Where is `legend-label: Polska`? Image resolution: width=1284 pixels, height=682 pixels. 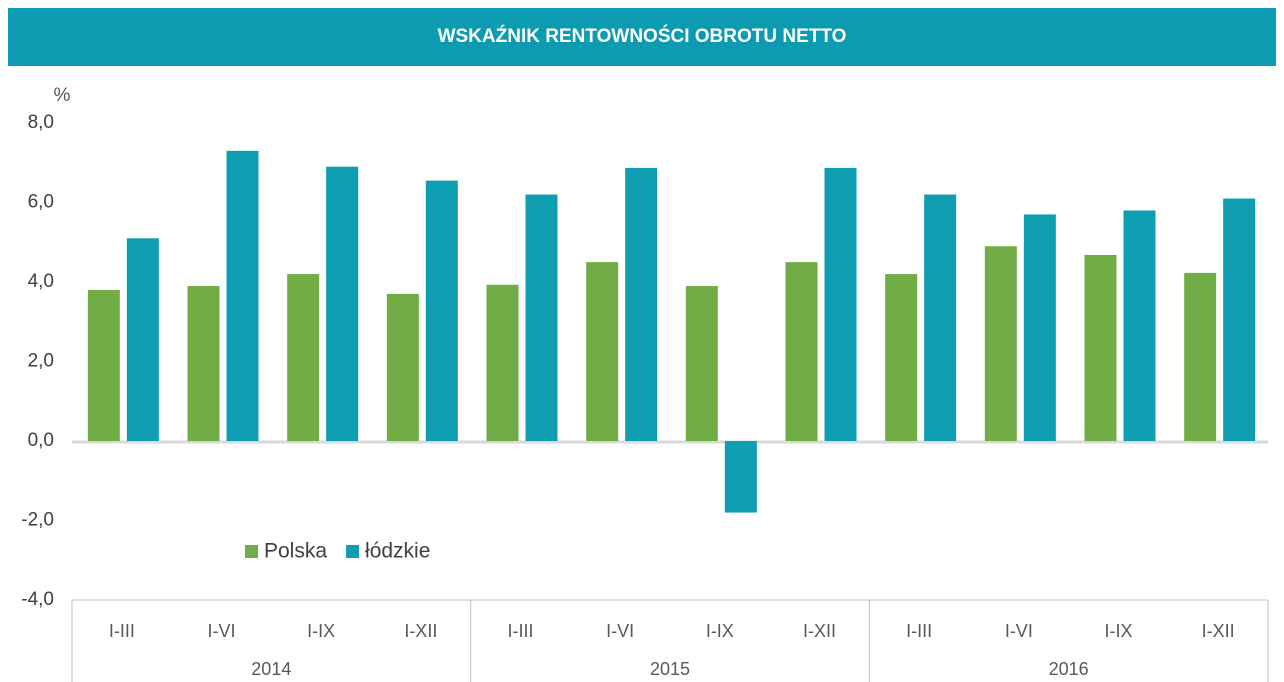
legend-label: Polska is located at coordinates (295, 551).